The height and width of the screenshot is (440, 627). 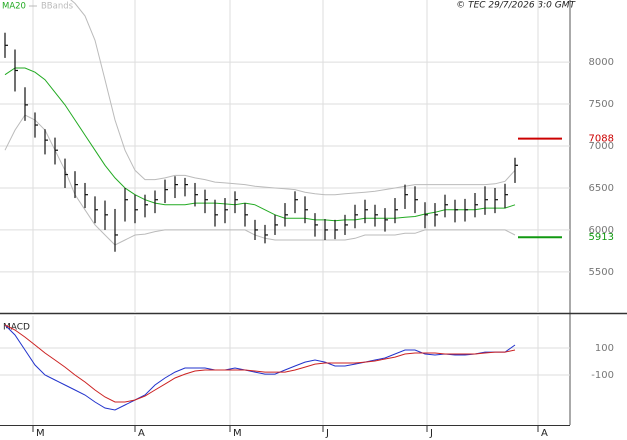 I want to click on y-tick-label: 100, so click(x=604, y=348).